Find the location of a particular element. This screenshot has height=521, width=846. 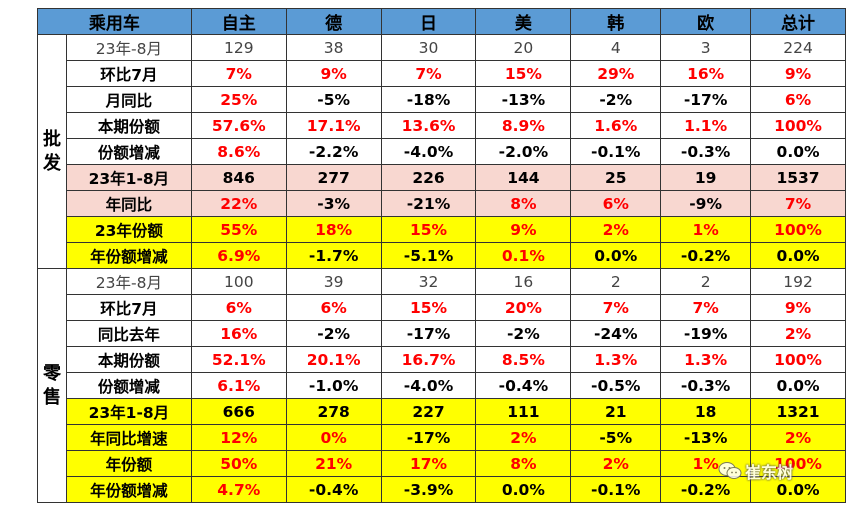

value-cell: 1321 is located at coordinates (798, 411).